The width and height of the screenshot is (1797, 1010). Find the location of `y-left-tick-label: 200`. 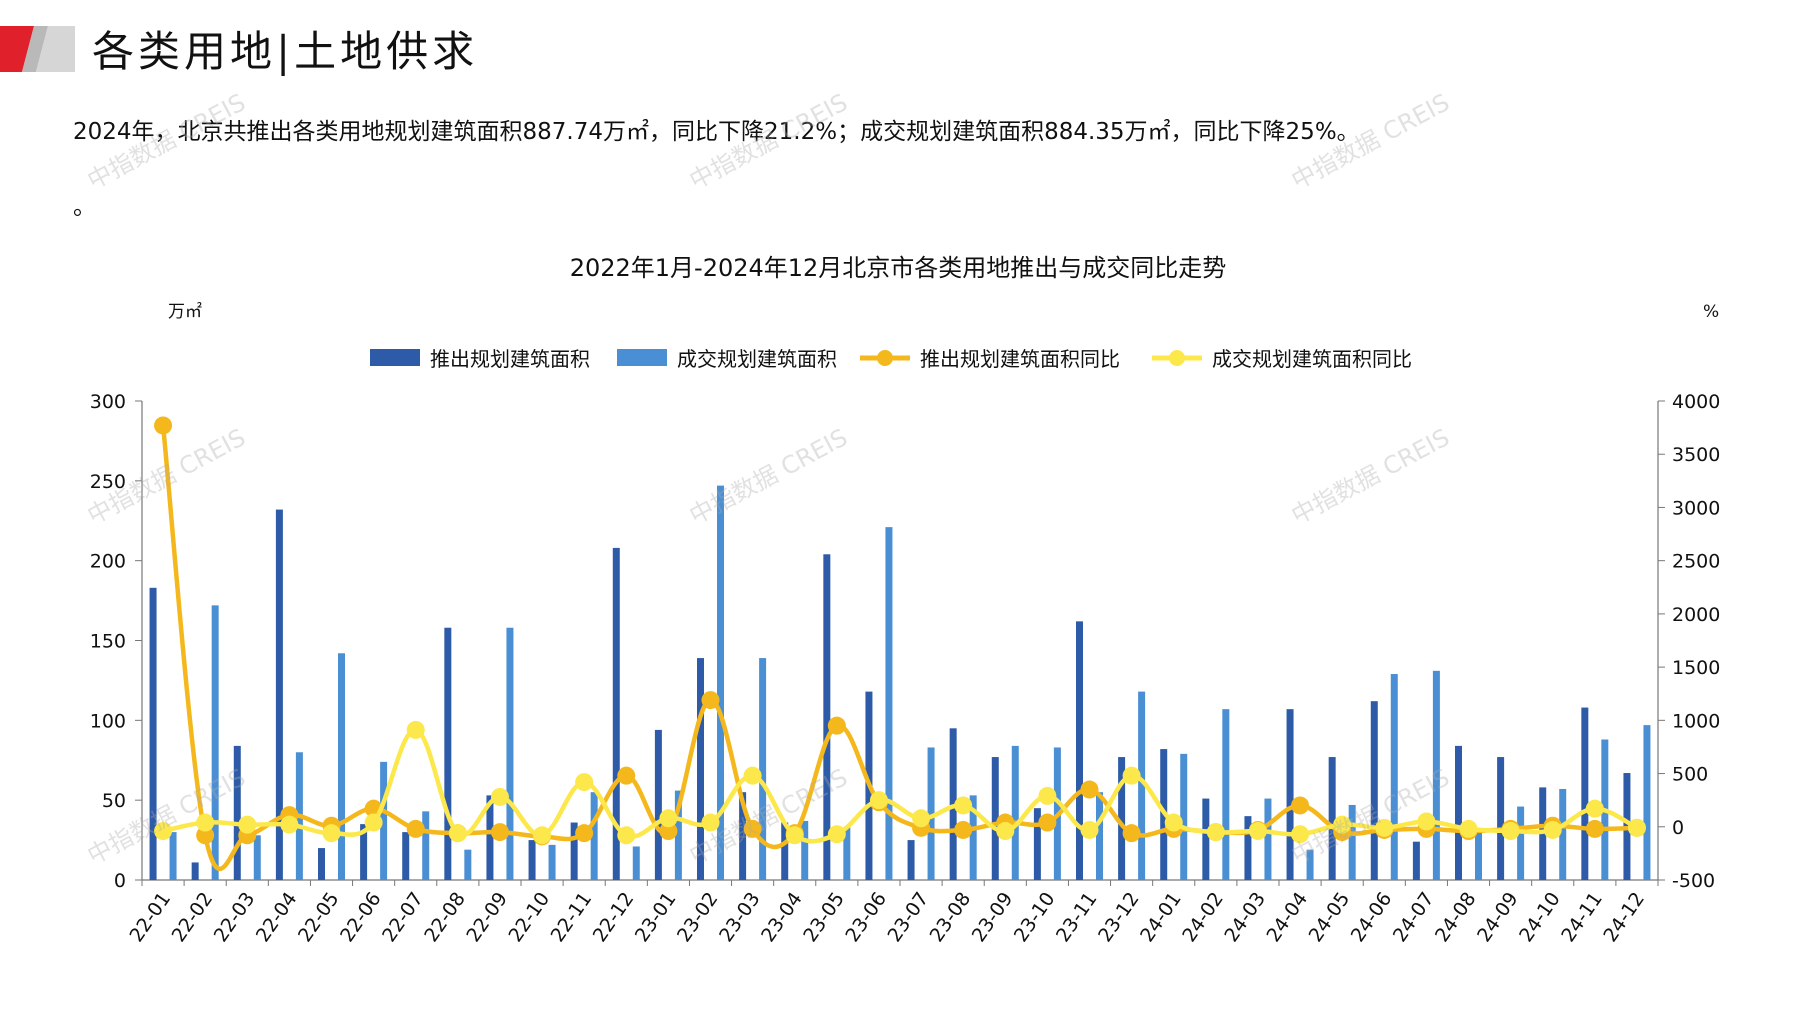

y-left-tick-label: 200 is located at coordinates (108, 562).